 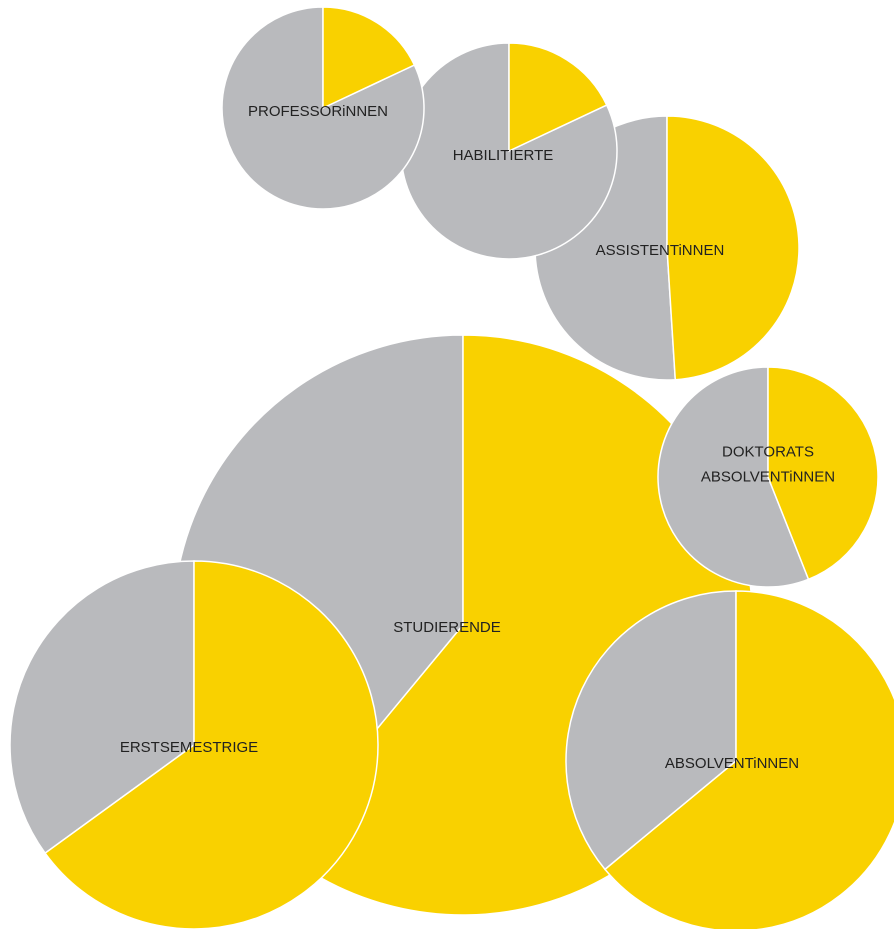 What do you see at coordinates (768, 452) in the screenshot?
I see `pie-label-line: DOKTORATS` at bounding box center [768, 452].